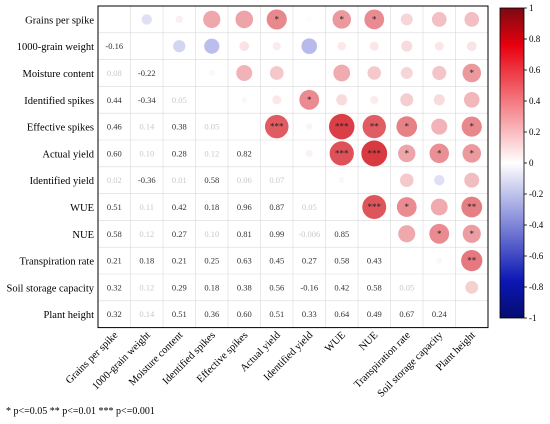  What do you see at coordinates (114, 73) in the screenshot?
I see `correlation-value: 0.08` at bounding box center [114, 73].